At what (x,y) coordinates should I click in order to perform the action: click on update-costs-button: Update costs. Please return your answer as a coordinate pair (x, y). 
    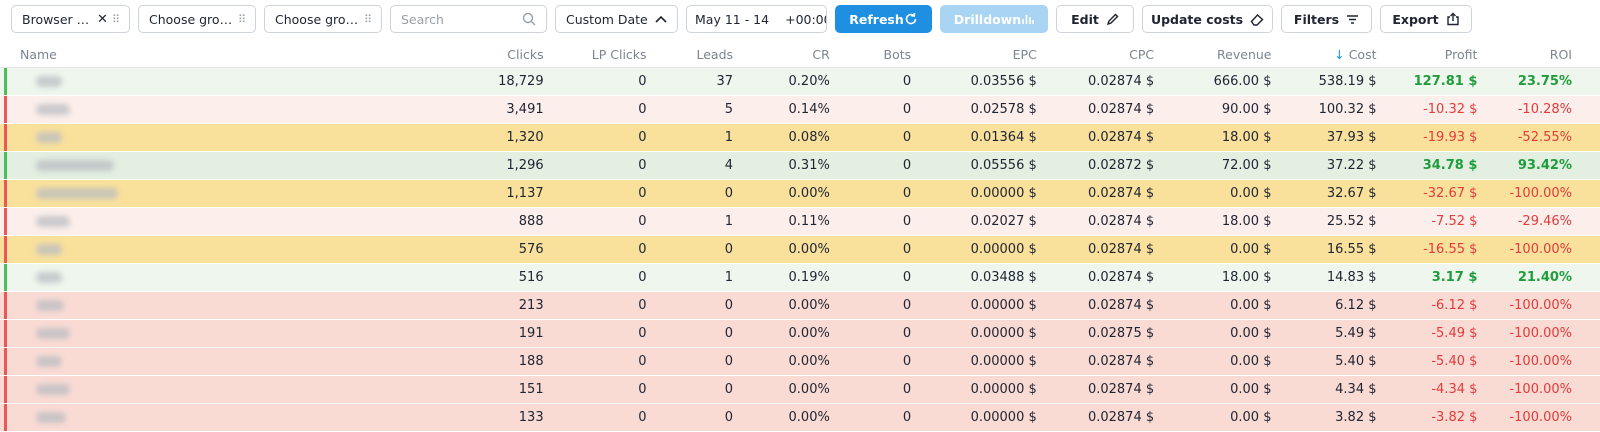
    Looking at the image, I should click on (1207, 19).